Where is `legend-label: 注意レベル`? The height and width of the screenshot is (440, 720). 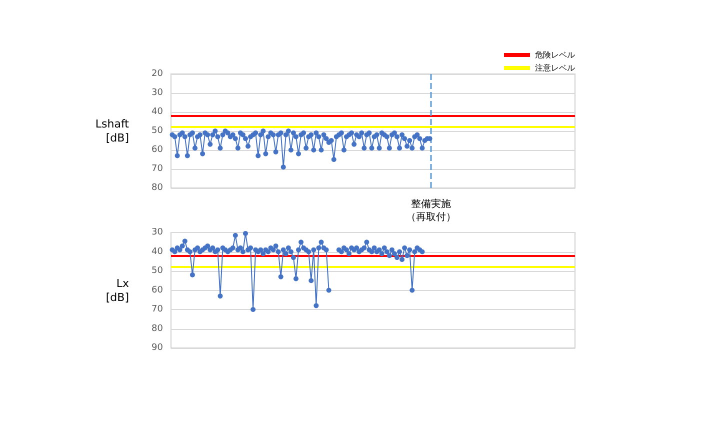
legend-label: 注意レベル is located at coordinates (555, 68).